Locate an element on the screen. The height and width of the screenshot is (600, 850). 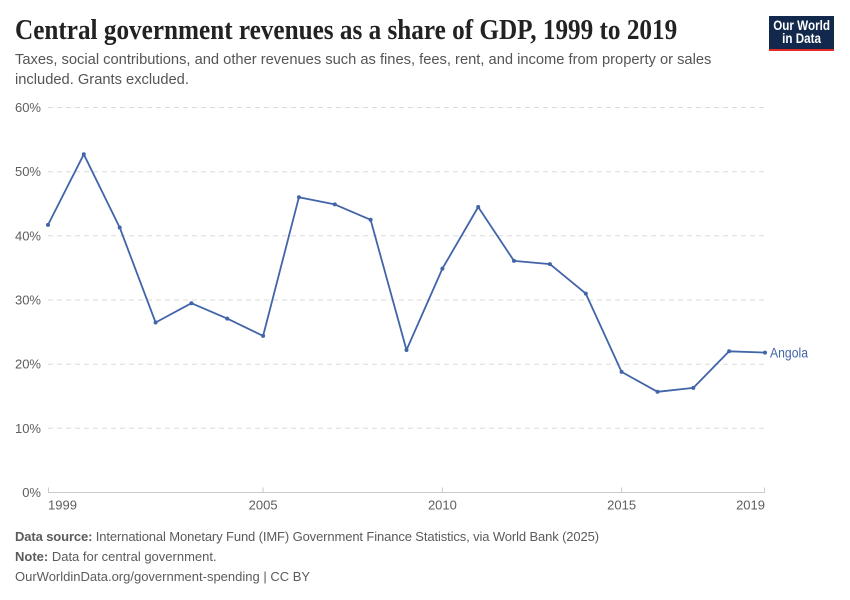
svg-text: 40% is located at coordinates (28, 235).